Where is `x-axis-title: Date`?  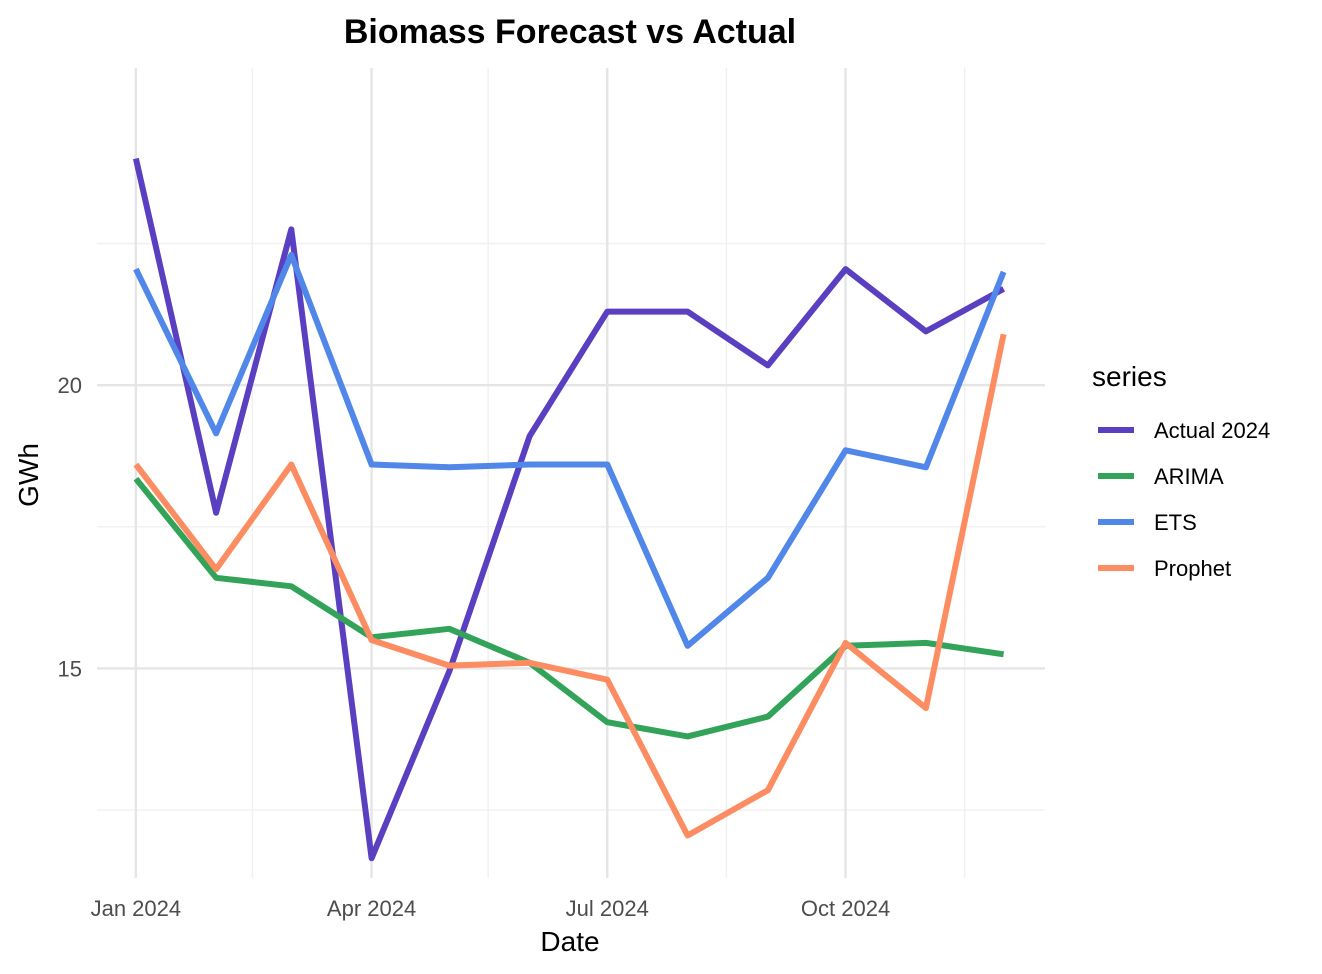 x-axis-title: Date is located at coordinates (569, 941).